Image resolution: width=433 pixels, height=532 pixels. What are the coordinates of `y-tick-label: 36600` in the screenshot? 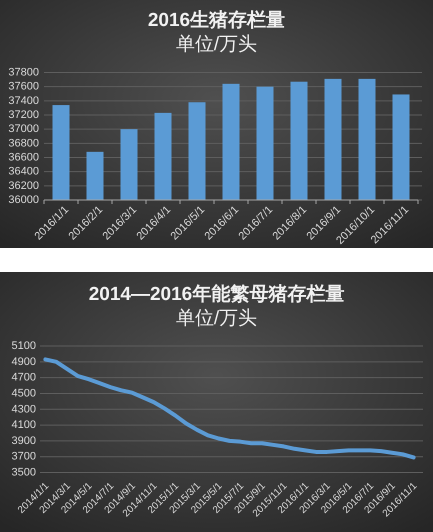 It's located at (23, 158).